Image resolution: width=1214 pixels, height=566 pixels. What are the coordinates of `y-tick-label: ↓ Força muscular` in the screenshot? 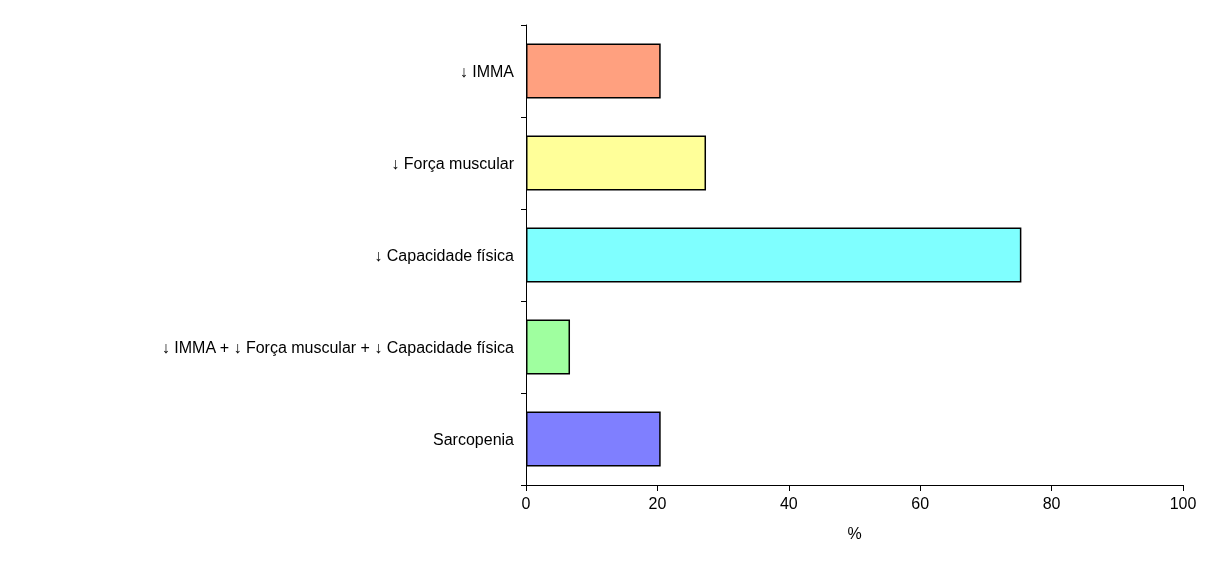 It's located at (453, 163).